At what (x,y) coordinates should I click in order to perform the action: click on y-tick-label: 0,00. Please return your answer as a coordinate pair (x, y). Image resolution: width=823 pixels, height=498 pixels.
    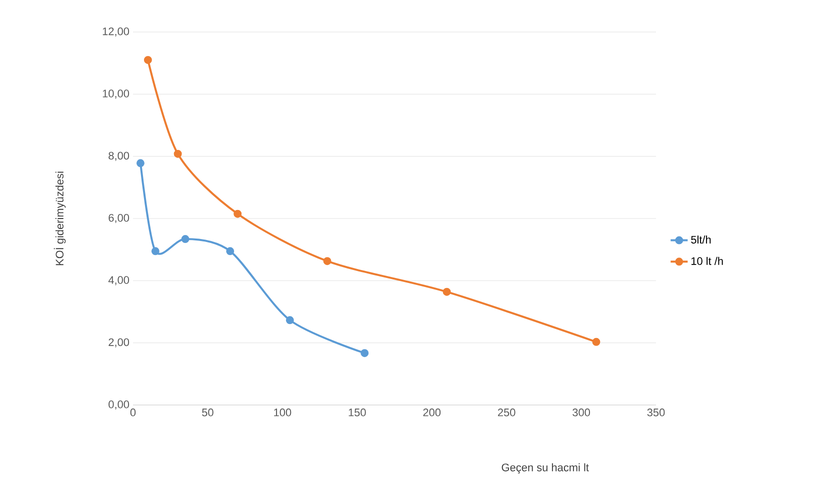
    Looking at the image, I should click on (119, 405).